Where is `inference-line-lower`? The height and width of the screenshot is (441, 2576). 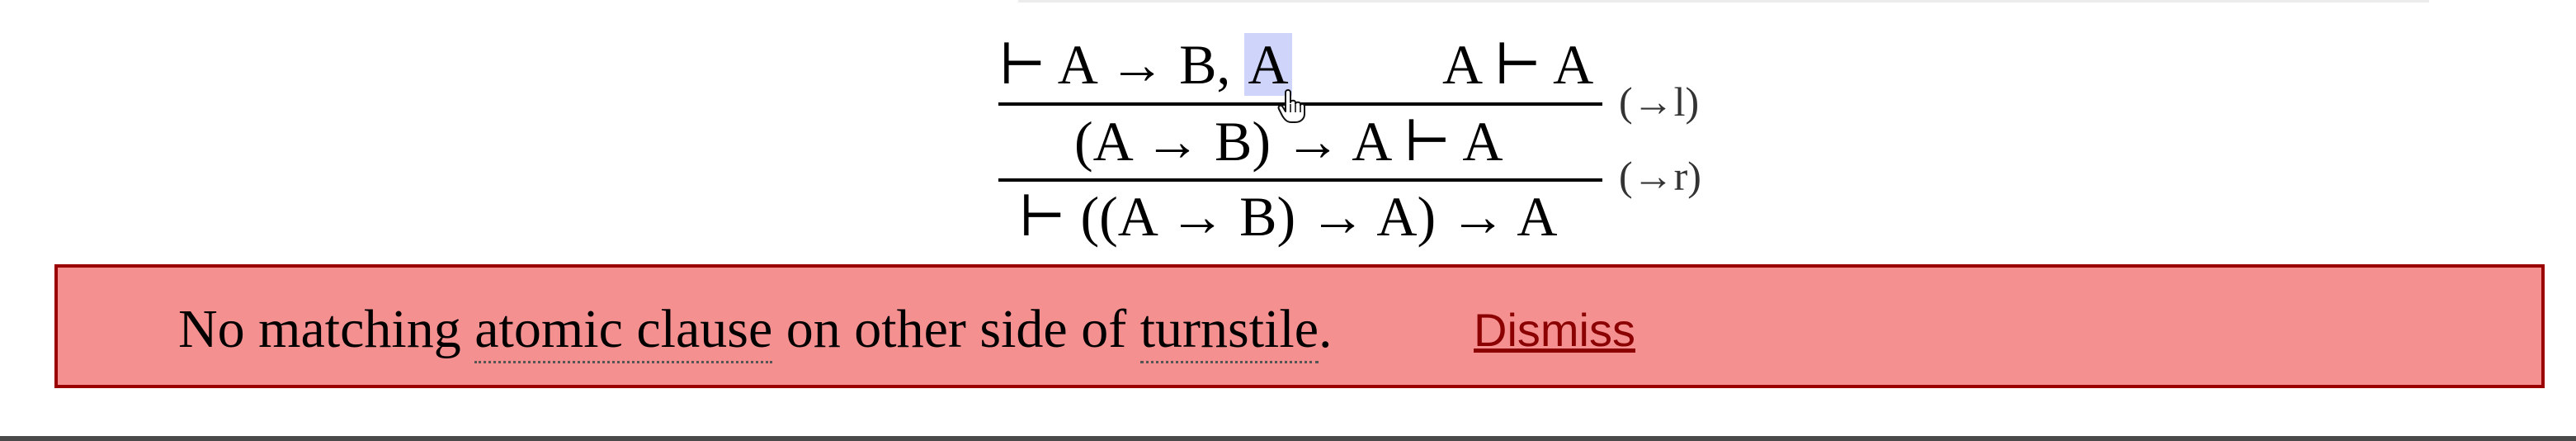 inference-line-lower is located at coordinates (1300, 180).